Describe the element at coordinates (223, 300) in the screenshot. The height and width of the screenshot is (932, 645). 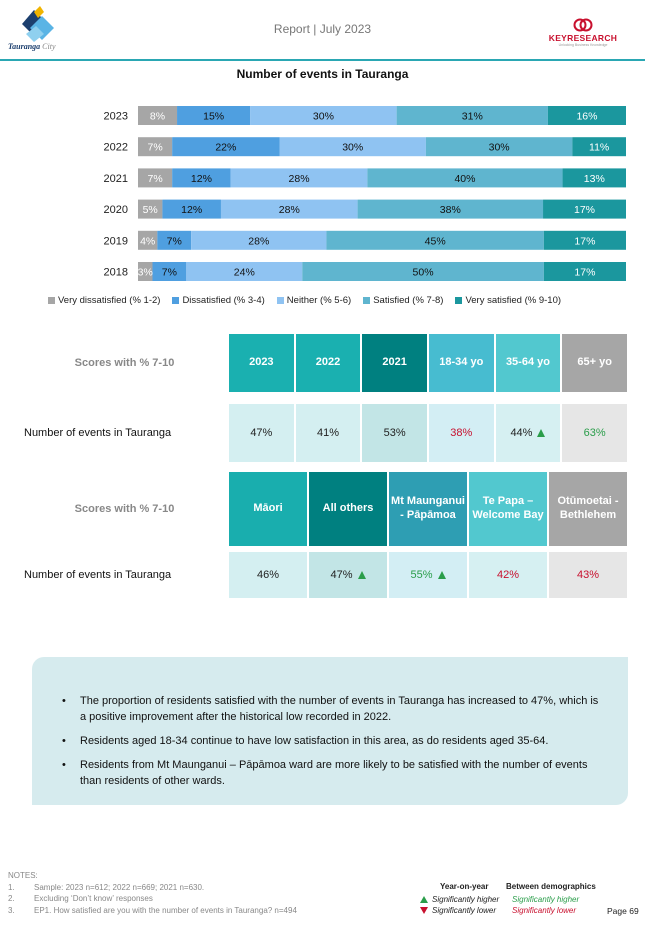
I see `legend-label: Dissatisfied (% 3-4)` at that location.